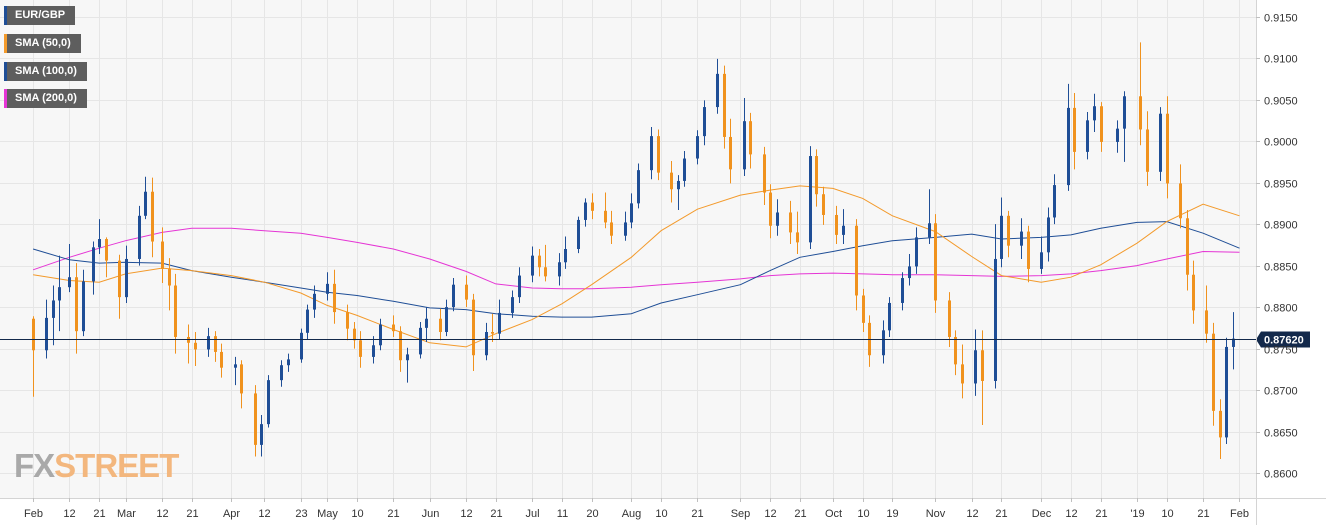 This screenshot has width=1326, height=525. Describe the element at coordinates (5, 43) in the screenshot. I see `legend-swatch-sma50` at that location.